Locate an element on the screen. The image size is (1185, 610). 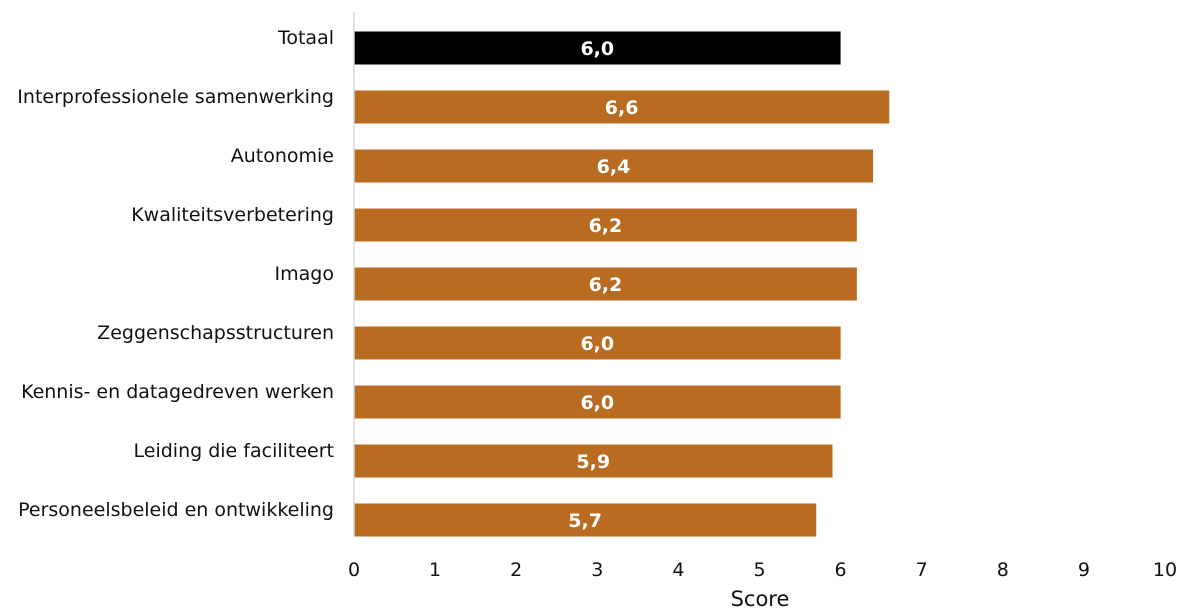
category-label-autonomie: Autonomie is located at coordinates (282, 156).